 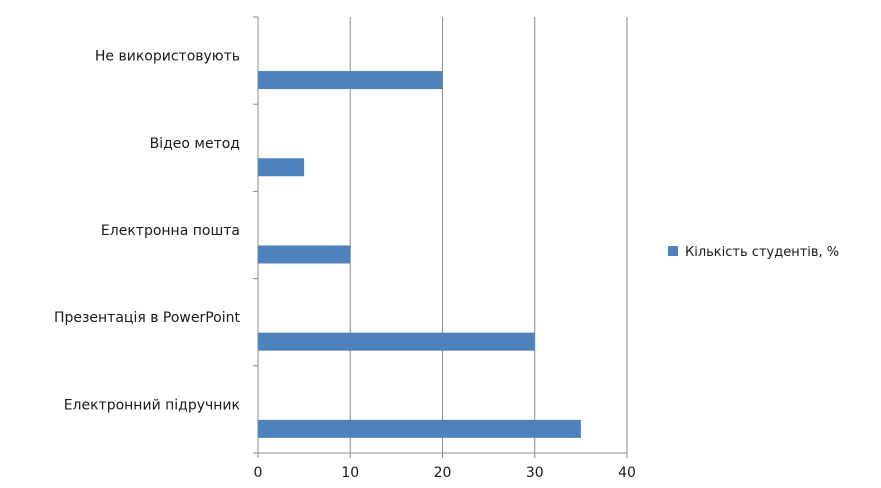 What do you see at coordinates (147, 318) in the screenshot?
I see `category-label: Презентація в PowerPoint` at bounding box center [147, 318].